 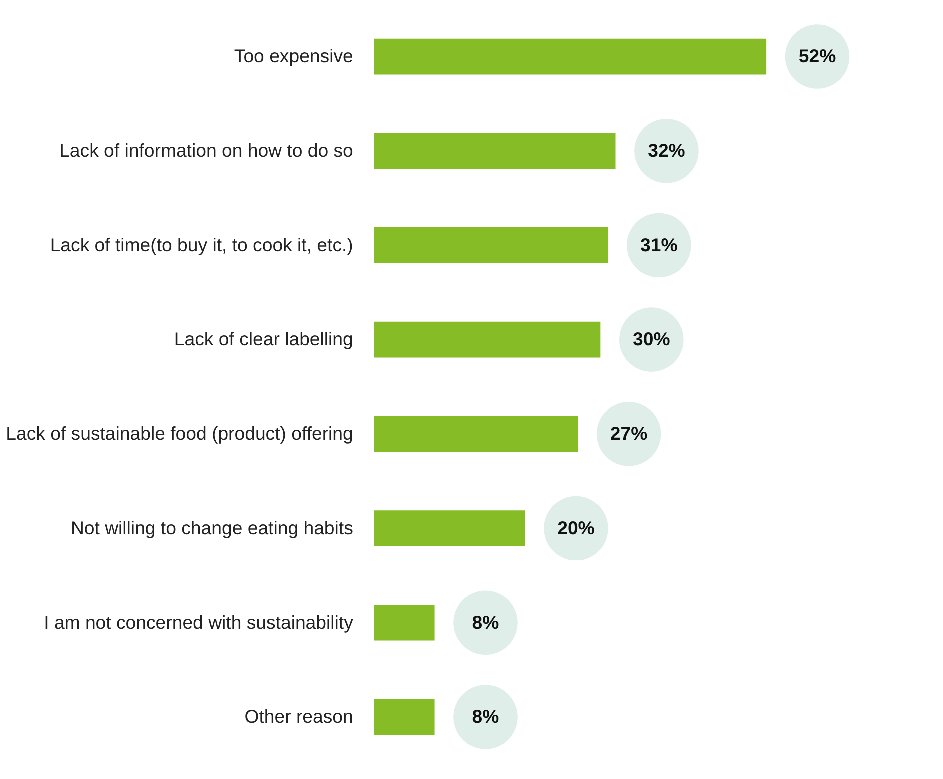 I want to click on data-label: 30%, so click(x=652, y=339).